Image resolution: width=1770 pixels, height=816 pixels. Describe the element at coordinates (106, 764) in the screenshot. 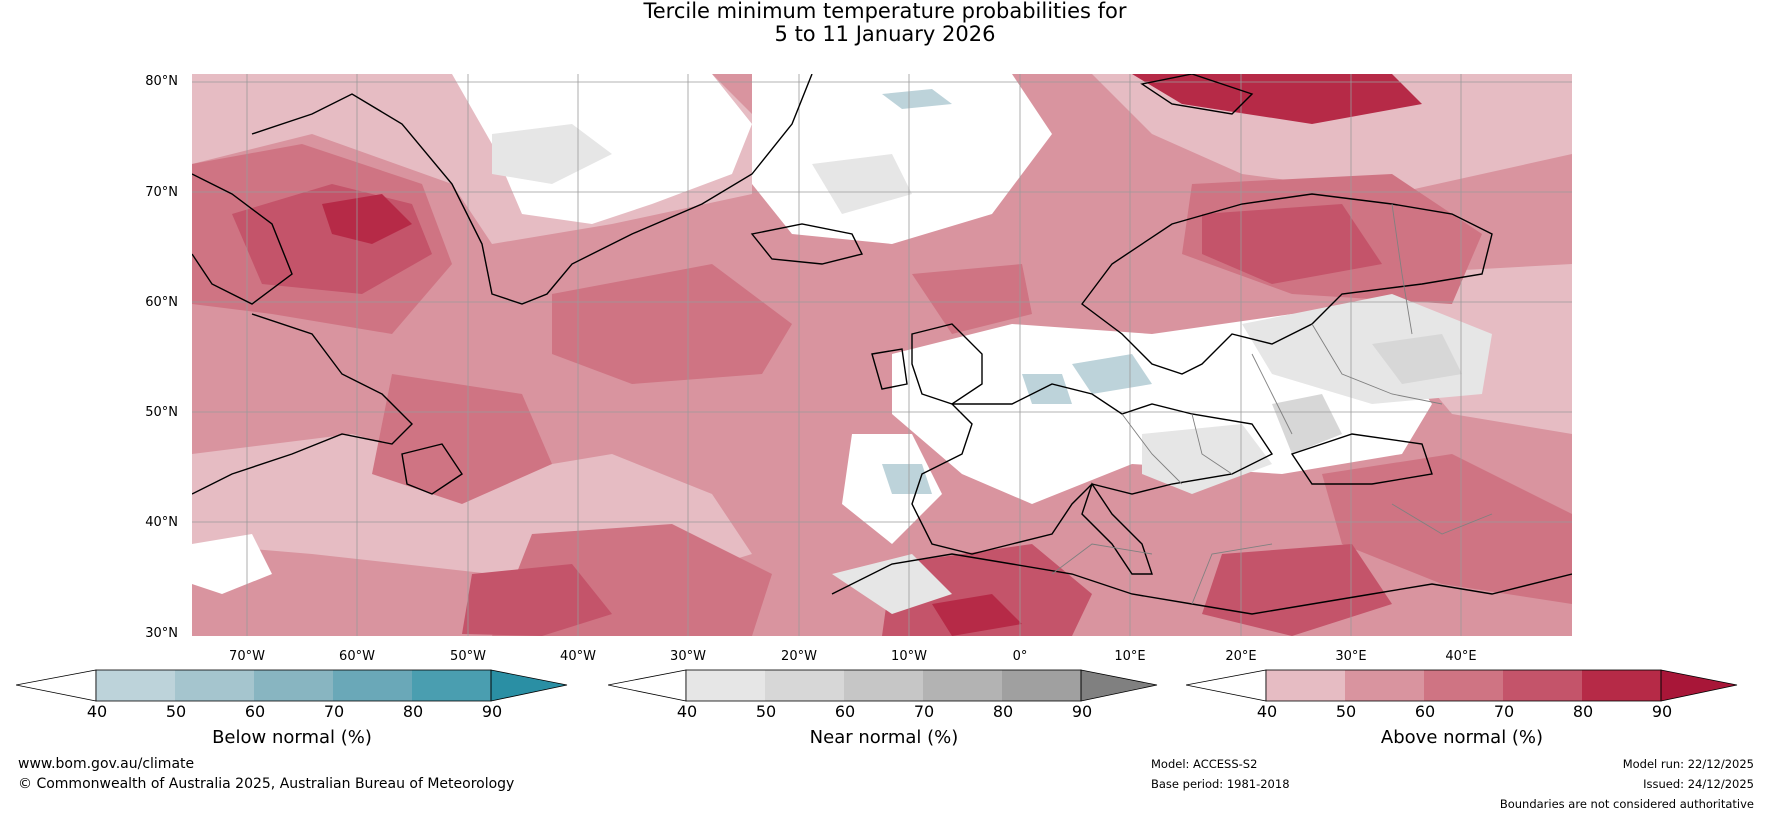

I see `website-link: www.bom.gov.au/climate` at that location.